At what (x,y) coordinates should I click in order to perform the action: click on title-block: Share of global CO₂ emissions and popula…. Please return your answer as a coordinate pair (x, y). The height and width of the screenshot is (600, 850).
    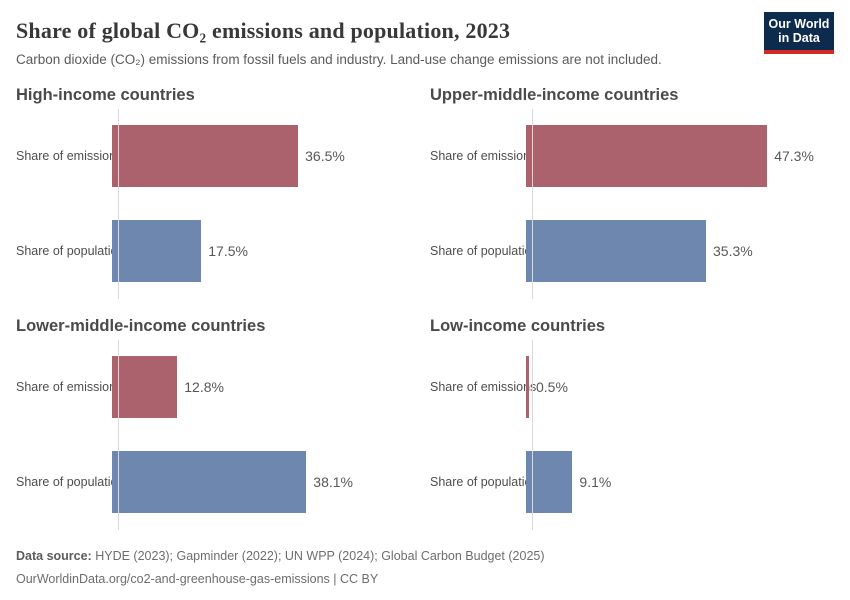
    Looking at the image, I should click on (339, 40).